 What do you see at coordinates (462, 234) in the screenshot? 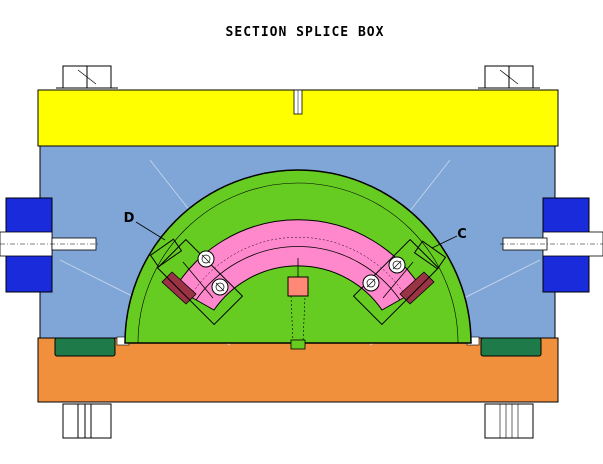
I see `callout-c-label: C` at bounding box center [462, 234].